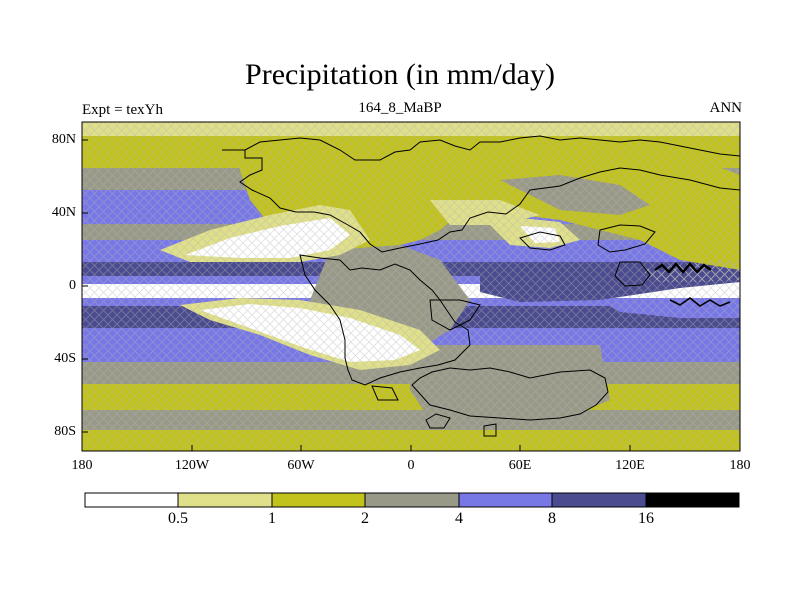 The width and height of the screenshot is (800, 600). Describe the element at coordinates (301, 465) in the screenshot. I see `lon-tick-label: 60W` at that location.